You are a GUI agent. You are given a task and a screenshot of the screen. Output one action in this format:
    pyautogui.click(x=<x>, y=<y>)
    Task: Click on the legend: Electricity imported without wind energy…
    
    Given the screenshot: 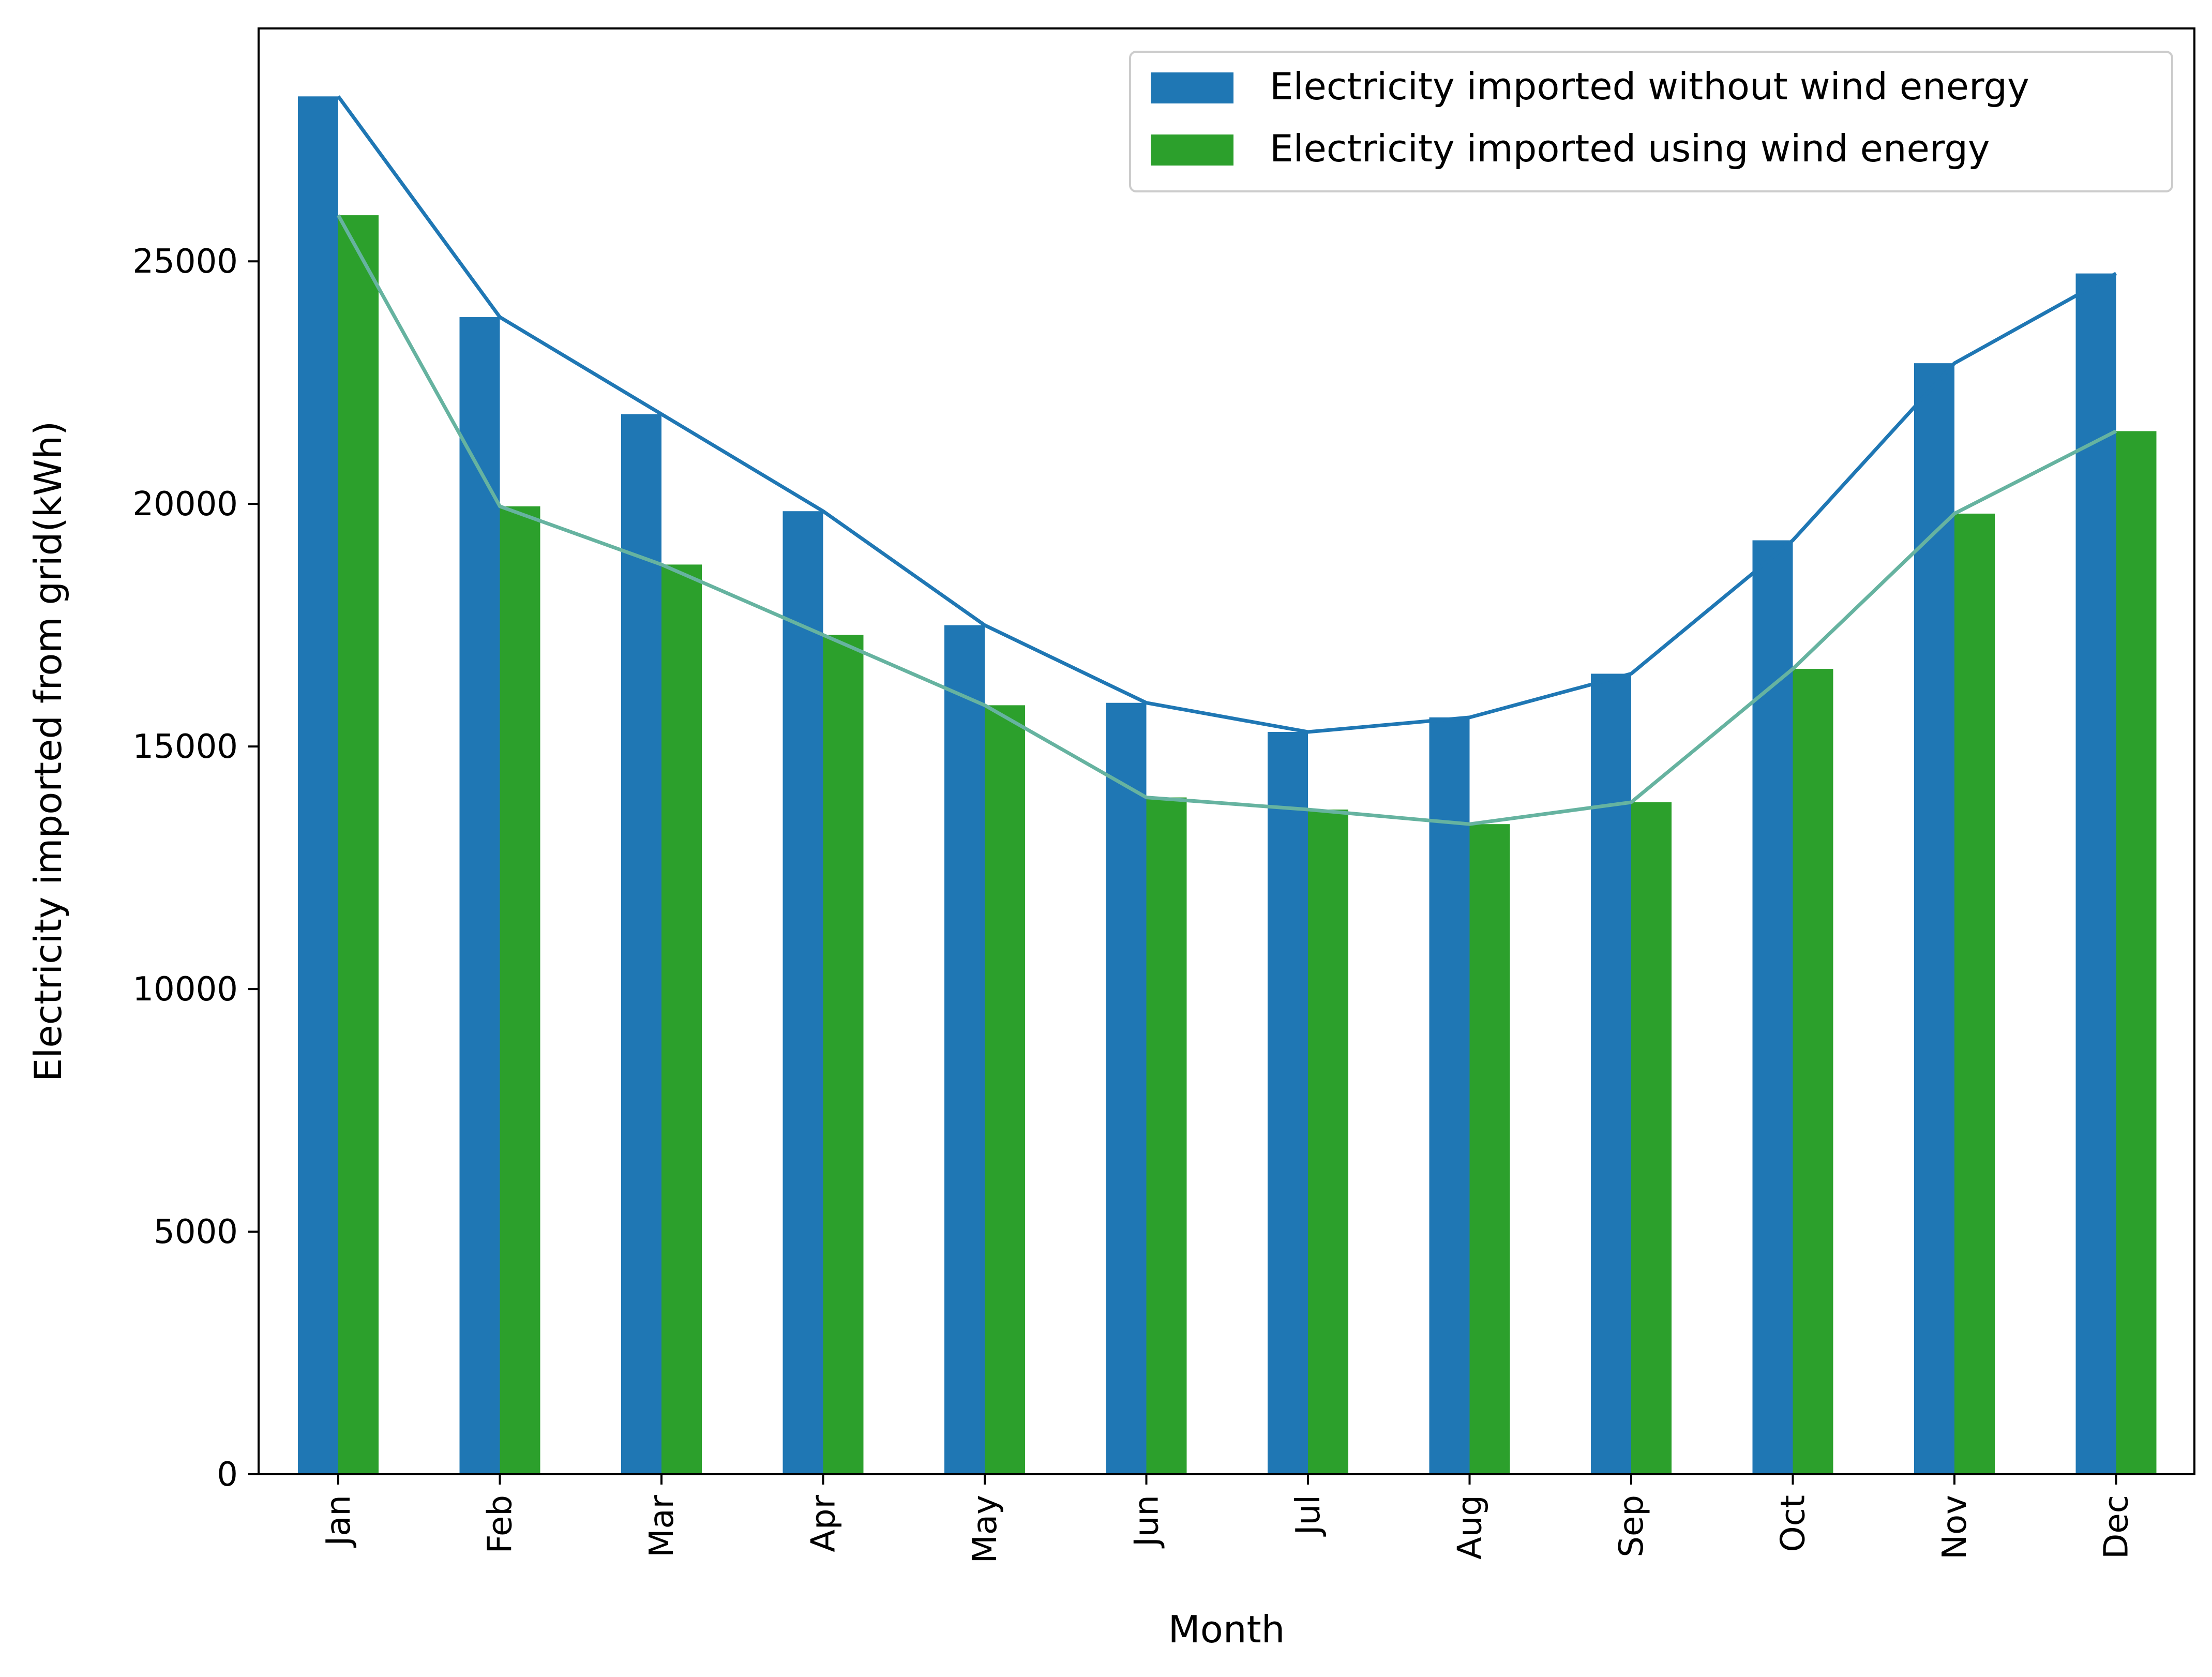 What is the action you would take?
    pyautogui.click(x=1651, y=121)
    